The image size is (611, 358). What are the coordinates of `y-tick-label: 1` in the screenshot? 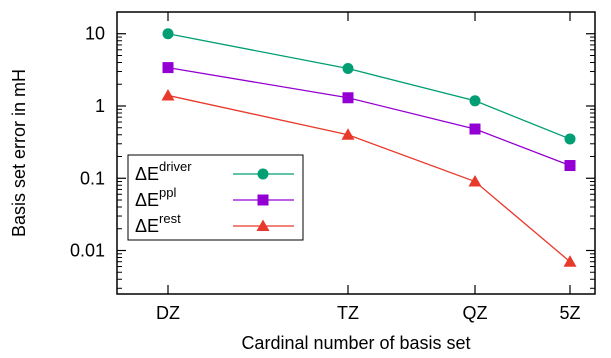 It's located at (100, 106).